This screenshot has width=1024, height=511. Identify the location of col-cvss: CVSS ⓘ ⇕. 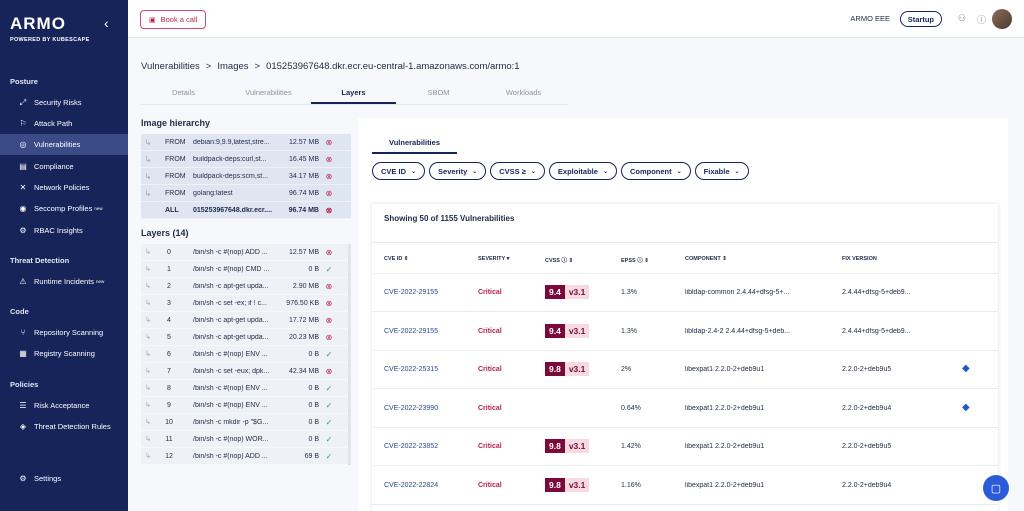
(559, 261).